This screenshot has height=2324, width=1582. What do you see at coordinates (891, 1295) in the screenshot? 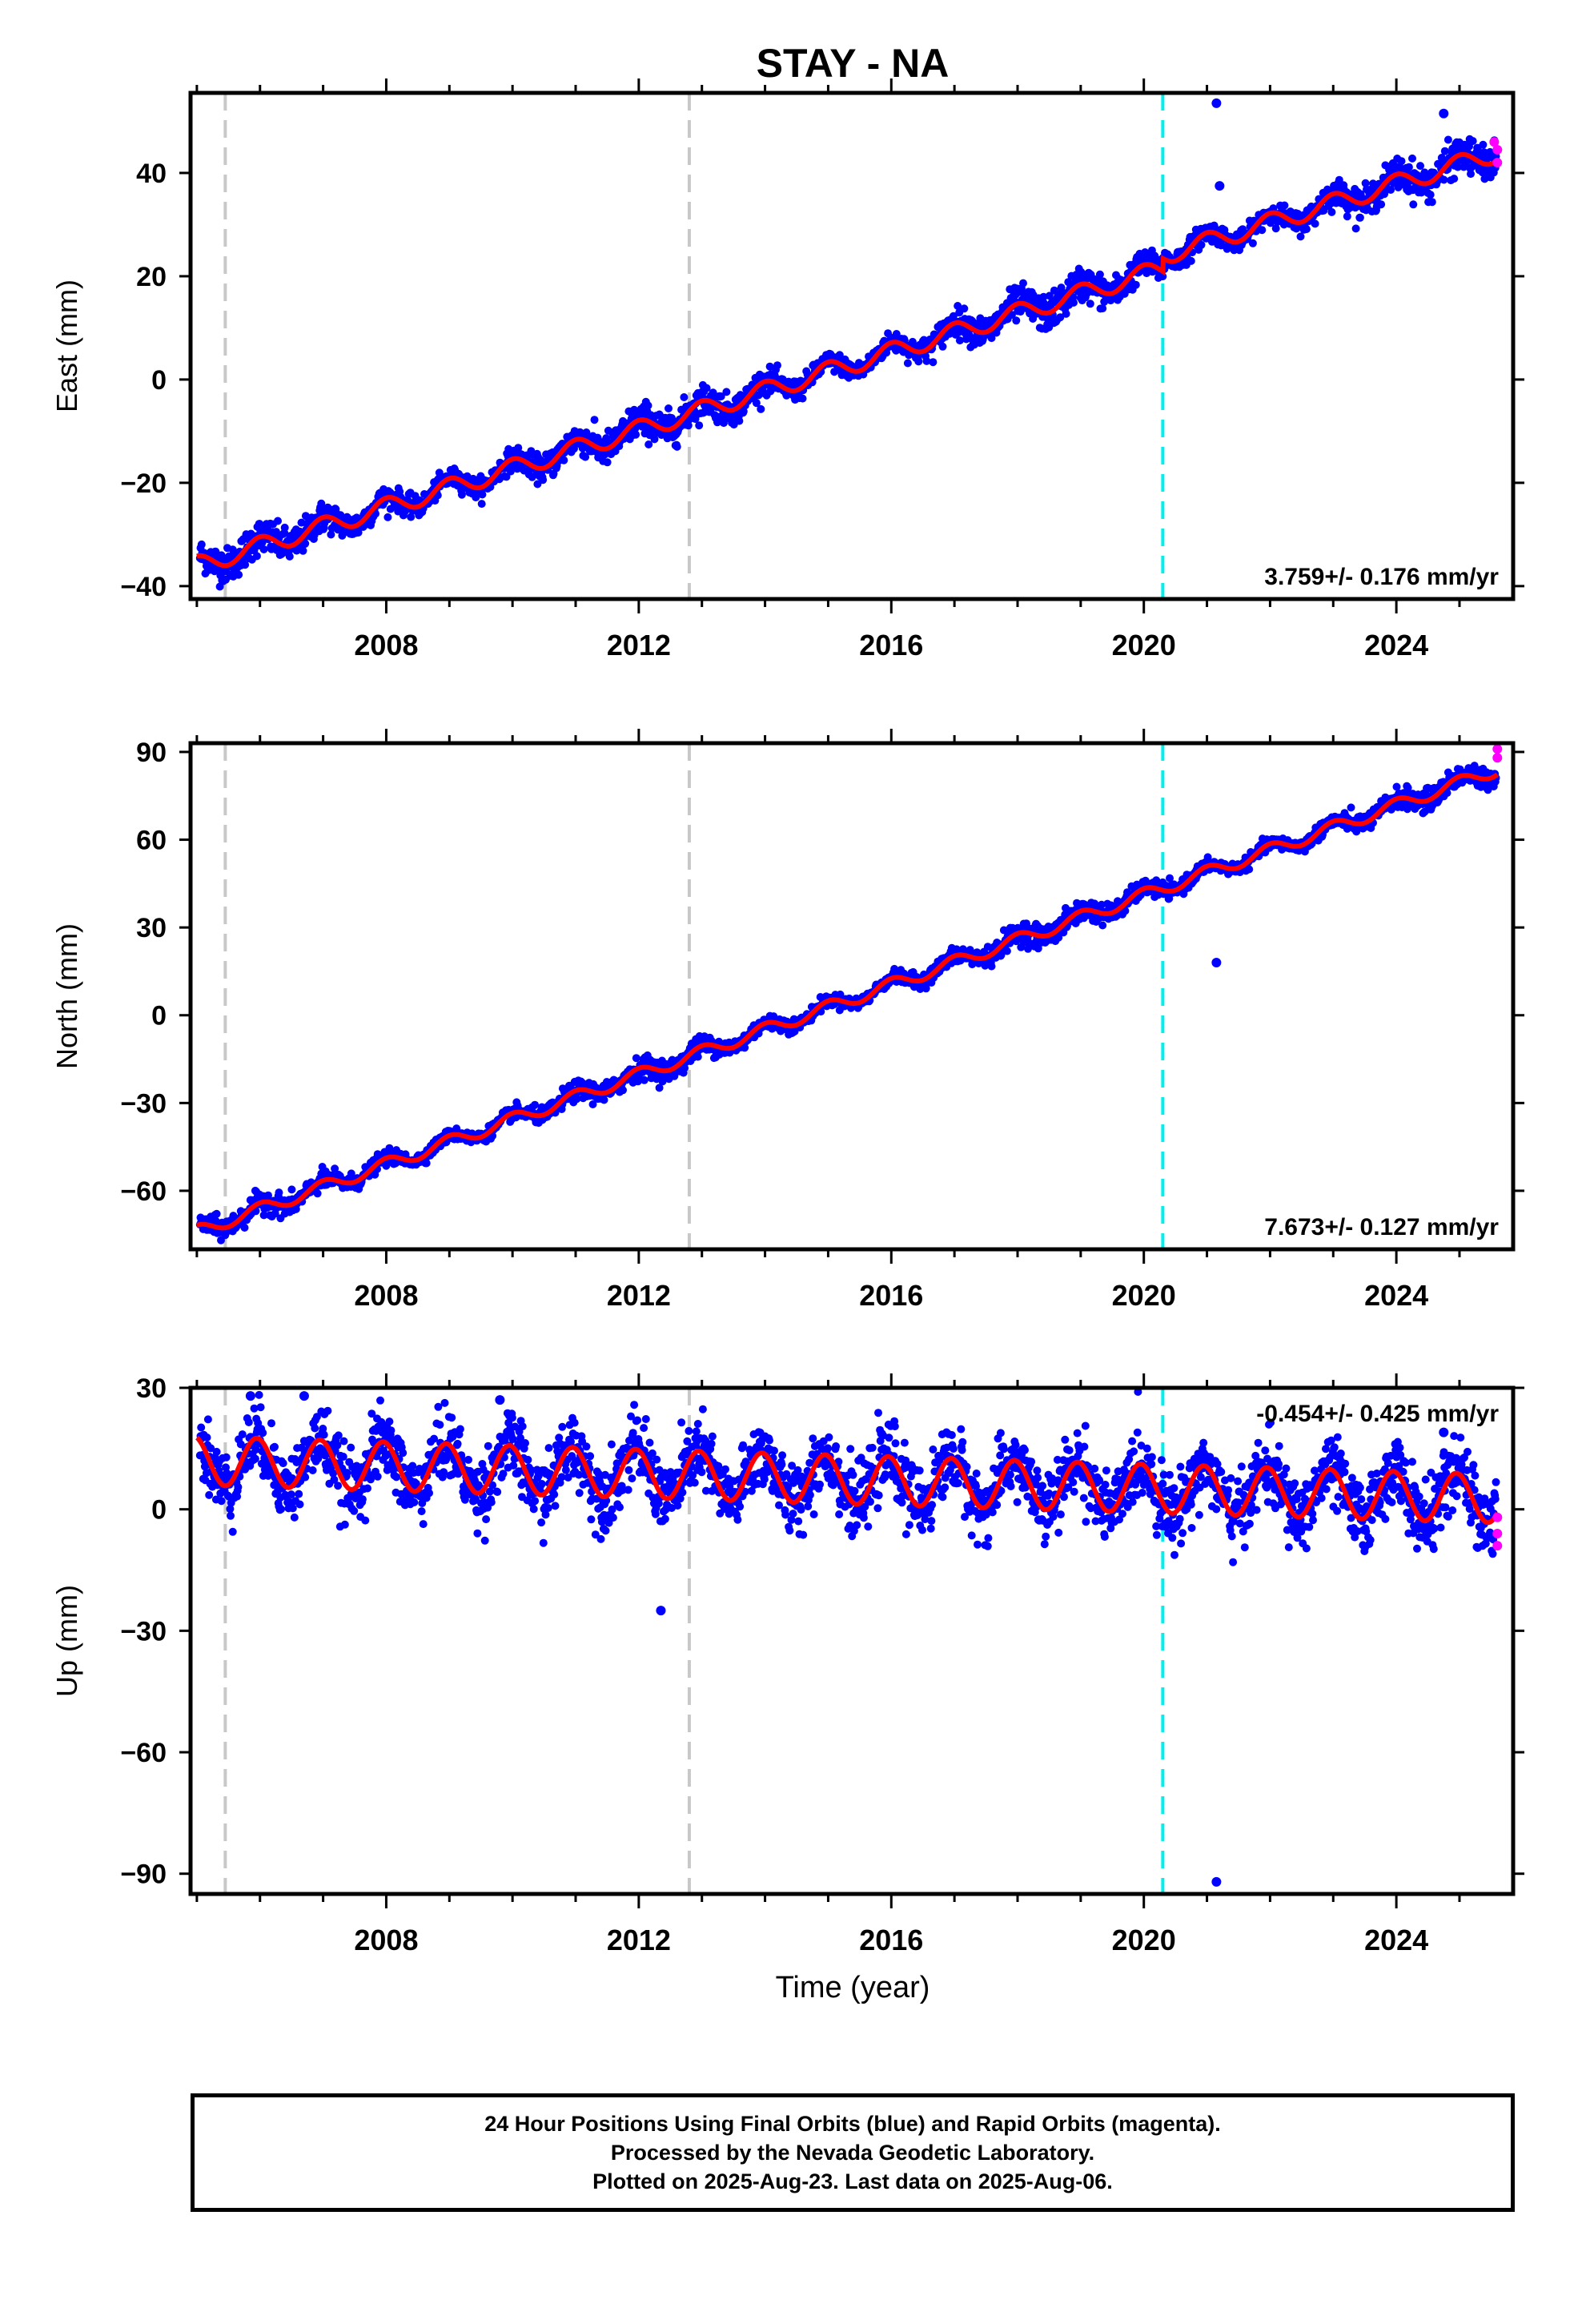
I see `x-tick-label: 2016` at bounding box center [891, 1295].